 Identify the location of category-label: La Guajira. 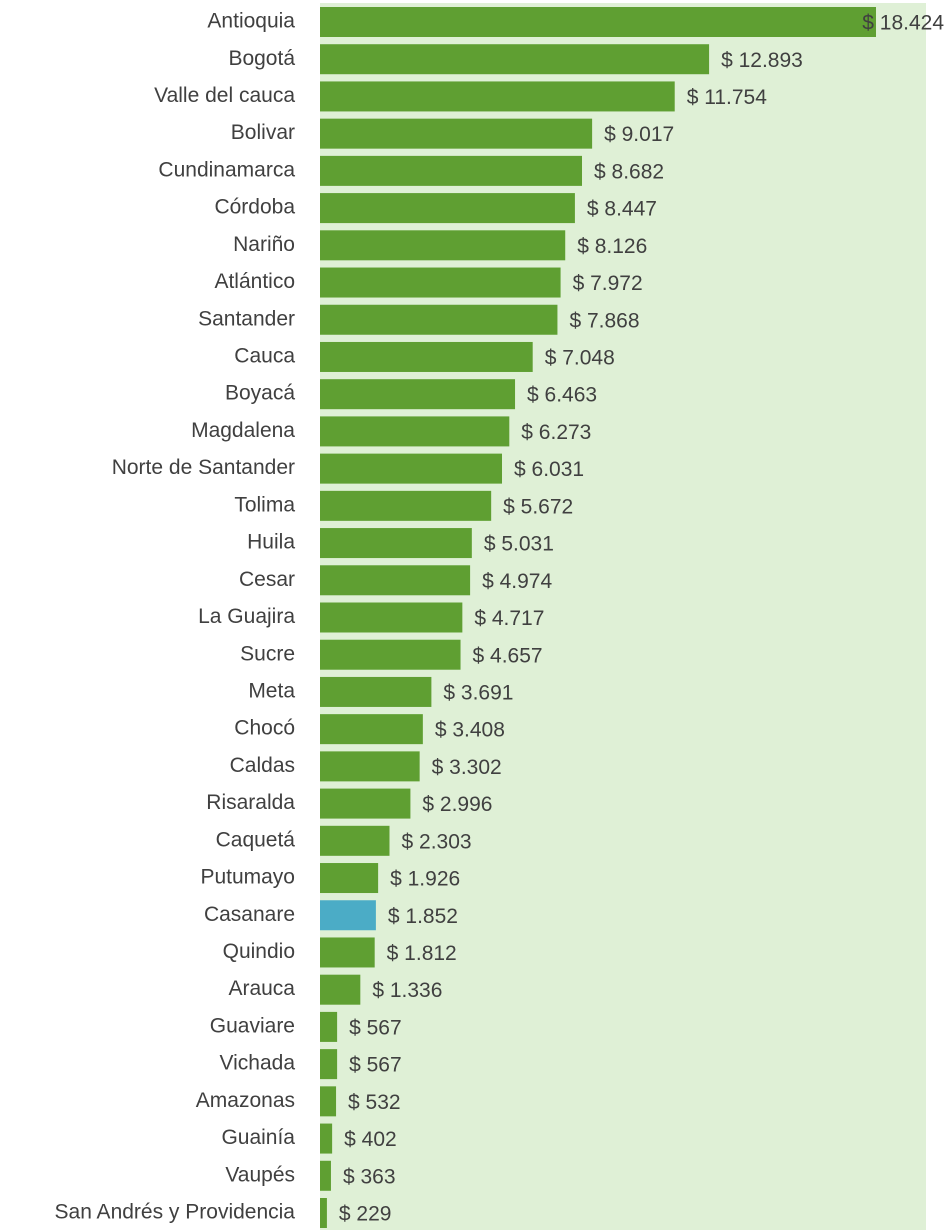
(246, 616).